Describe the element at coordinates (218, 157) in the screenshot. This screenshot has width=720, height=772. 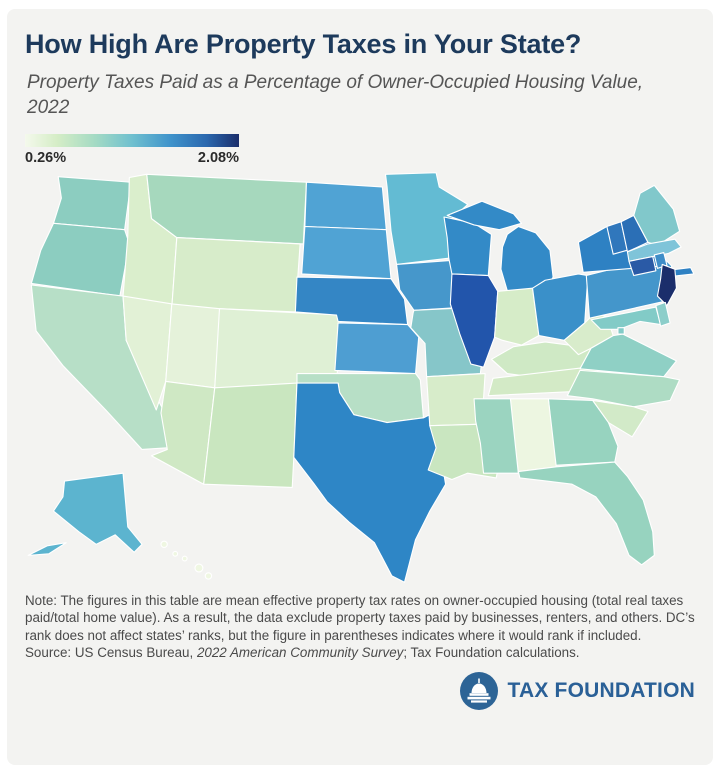
I see `legend-max-label: 2.08%` at that location.